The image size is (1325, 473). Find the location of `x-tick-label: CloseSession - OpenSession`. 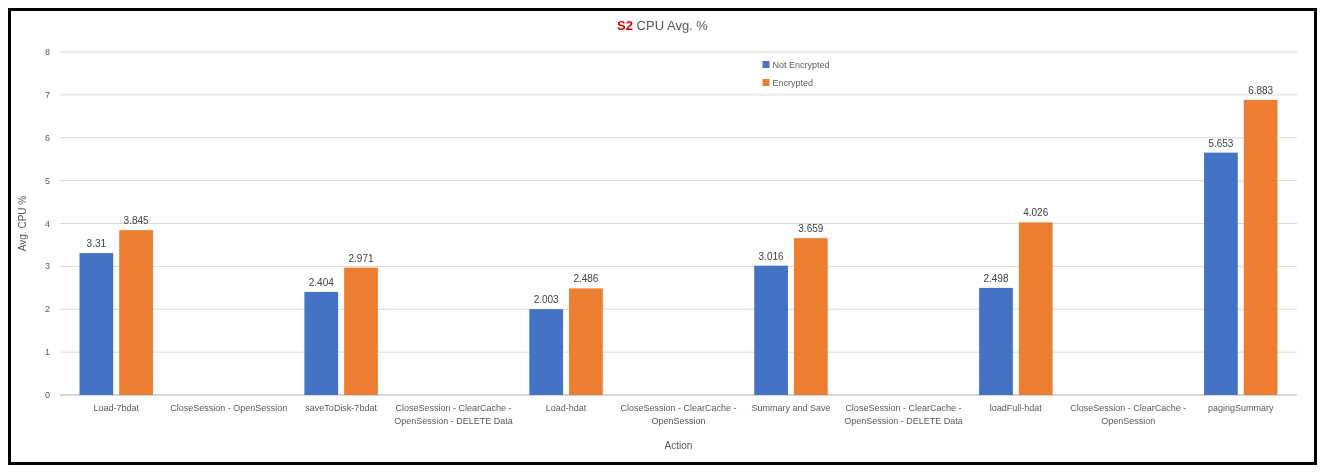

x-tick-label: CloseSession - OpenSession is located at coordinates (229, 408).